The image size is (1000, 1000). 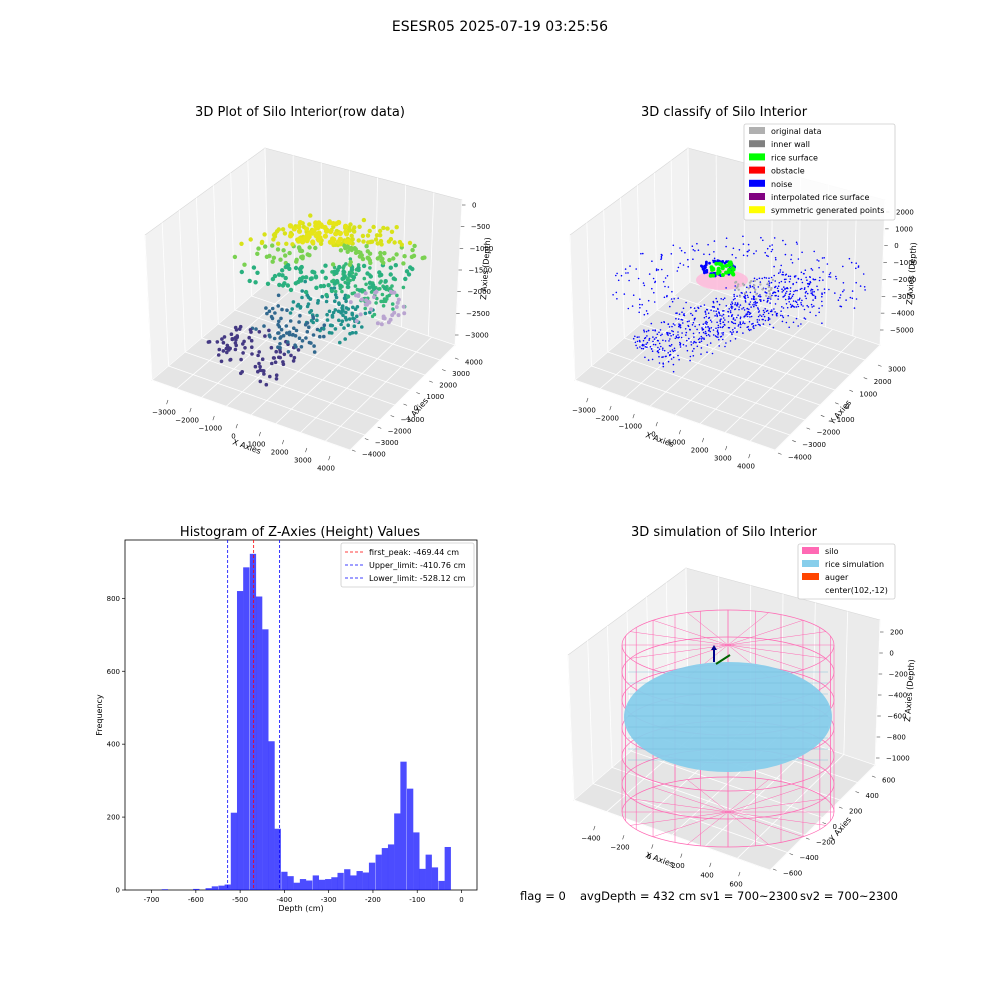 What do you see at coordinates (638, 896) in the screenshot?
I see `status-avg-depth: avgDepth = 432 cm` at bounding box center [638, 896].